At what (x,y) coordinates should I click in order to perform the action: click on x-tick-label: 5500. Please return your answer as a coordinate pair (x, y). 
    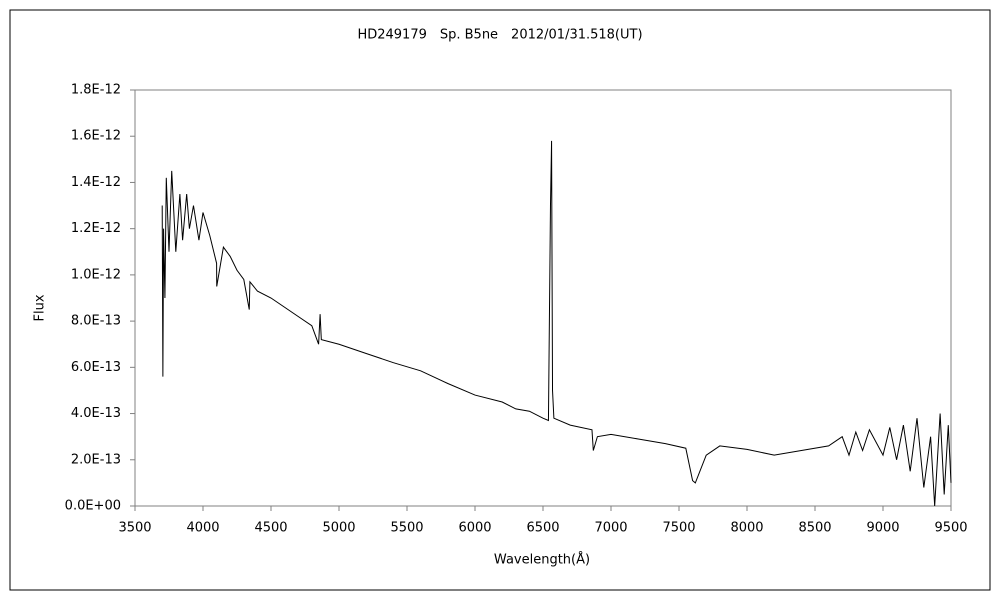
    Looking at the image, I should click on (406, 528).